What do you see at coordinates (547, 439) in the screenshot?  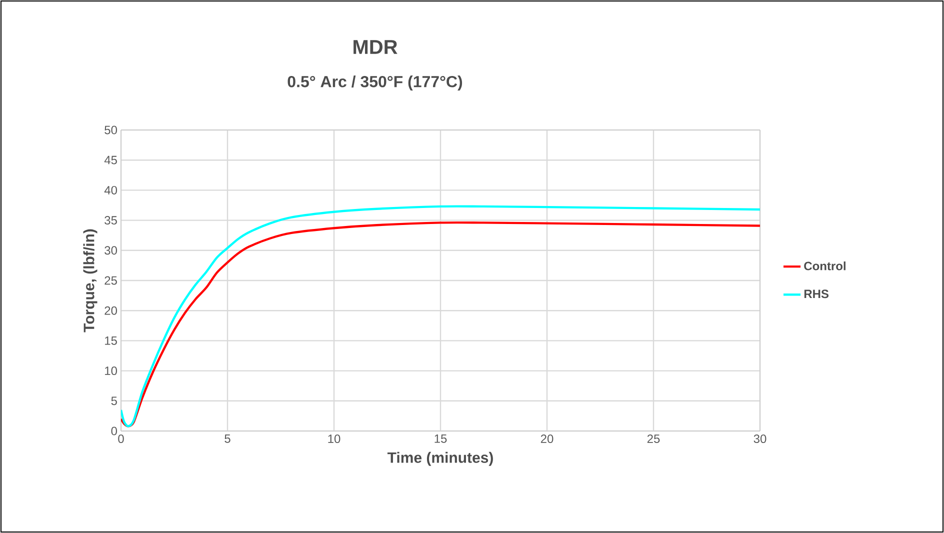 I see `x-tick-label: 20` at bounding box center [547, 439].